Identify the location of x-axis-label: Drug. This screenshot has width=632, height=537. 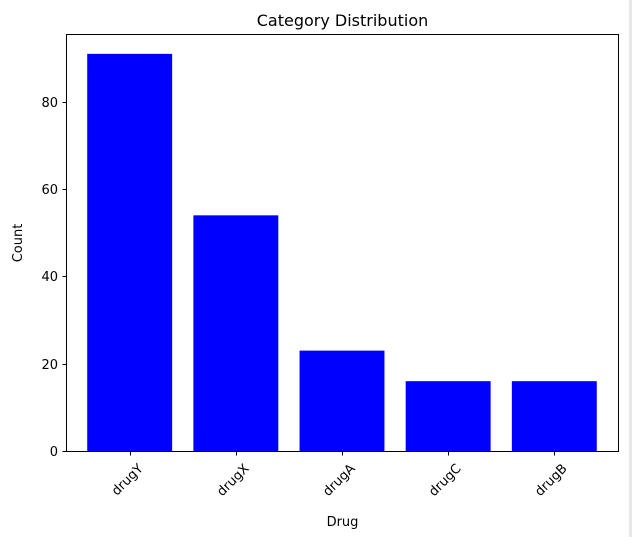
(343, 522).